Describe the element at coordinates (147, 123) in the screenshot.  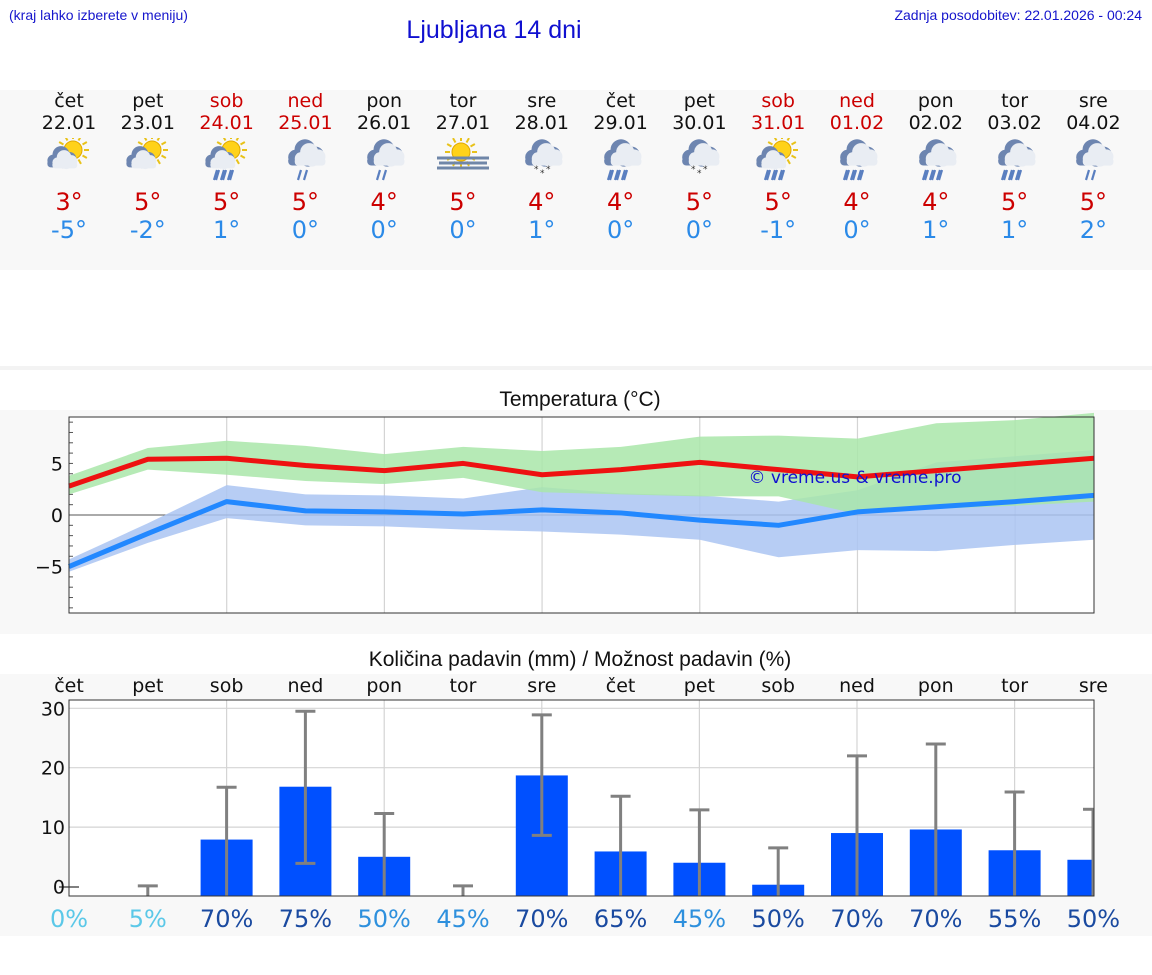
I see `day-date: 23.01` at that location.